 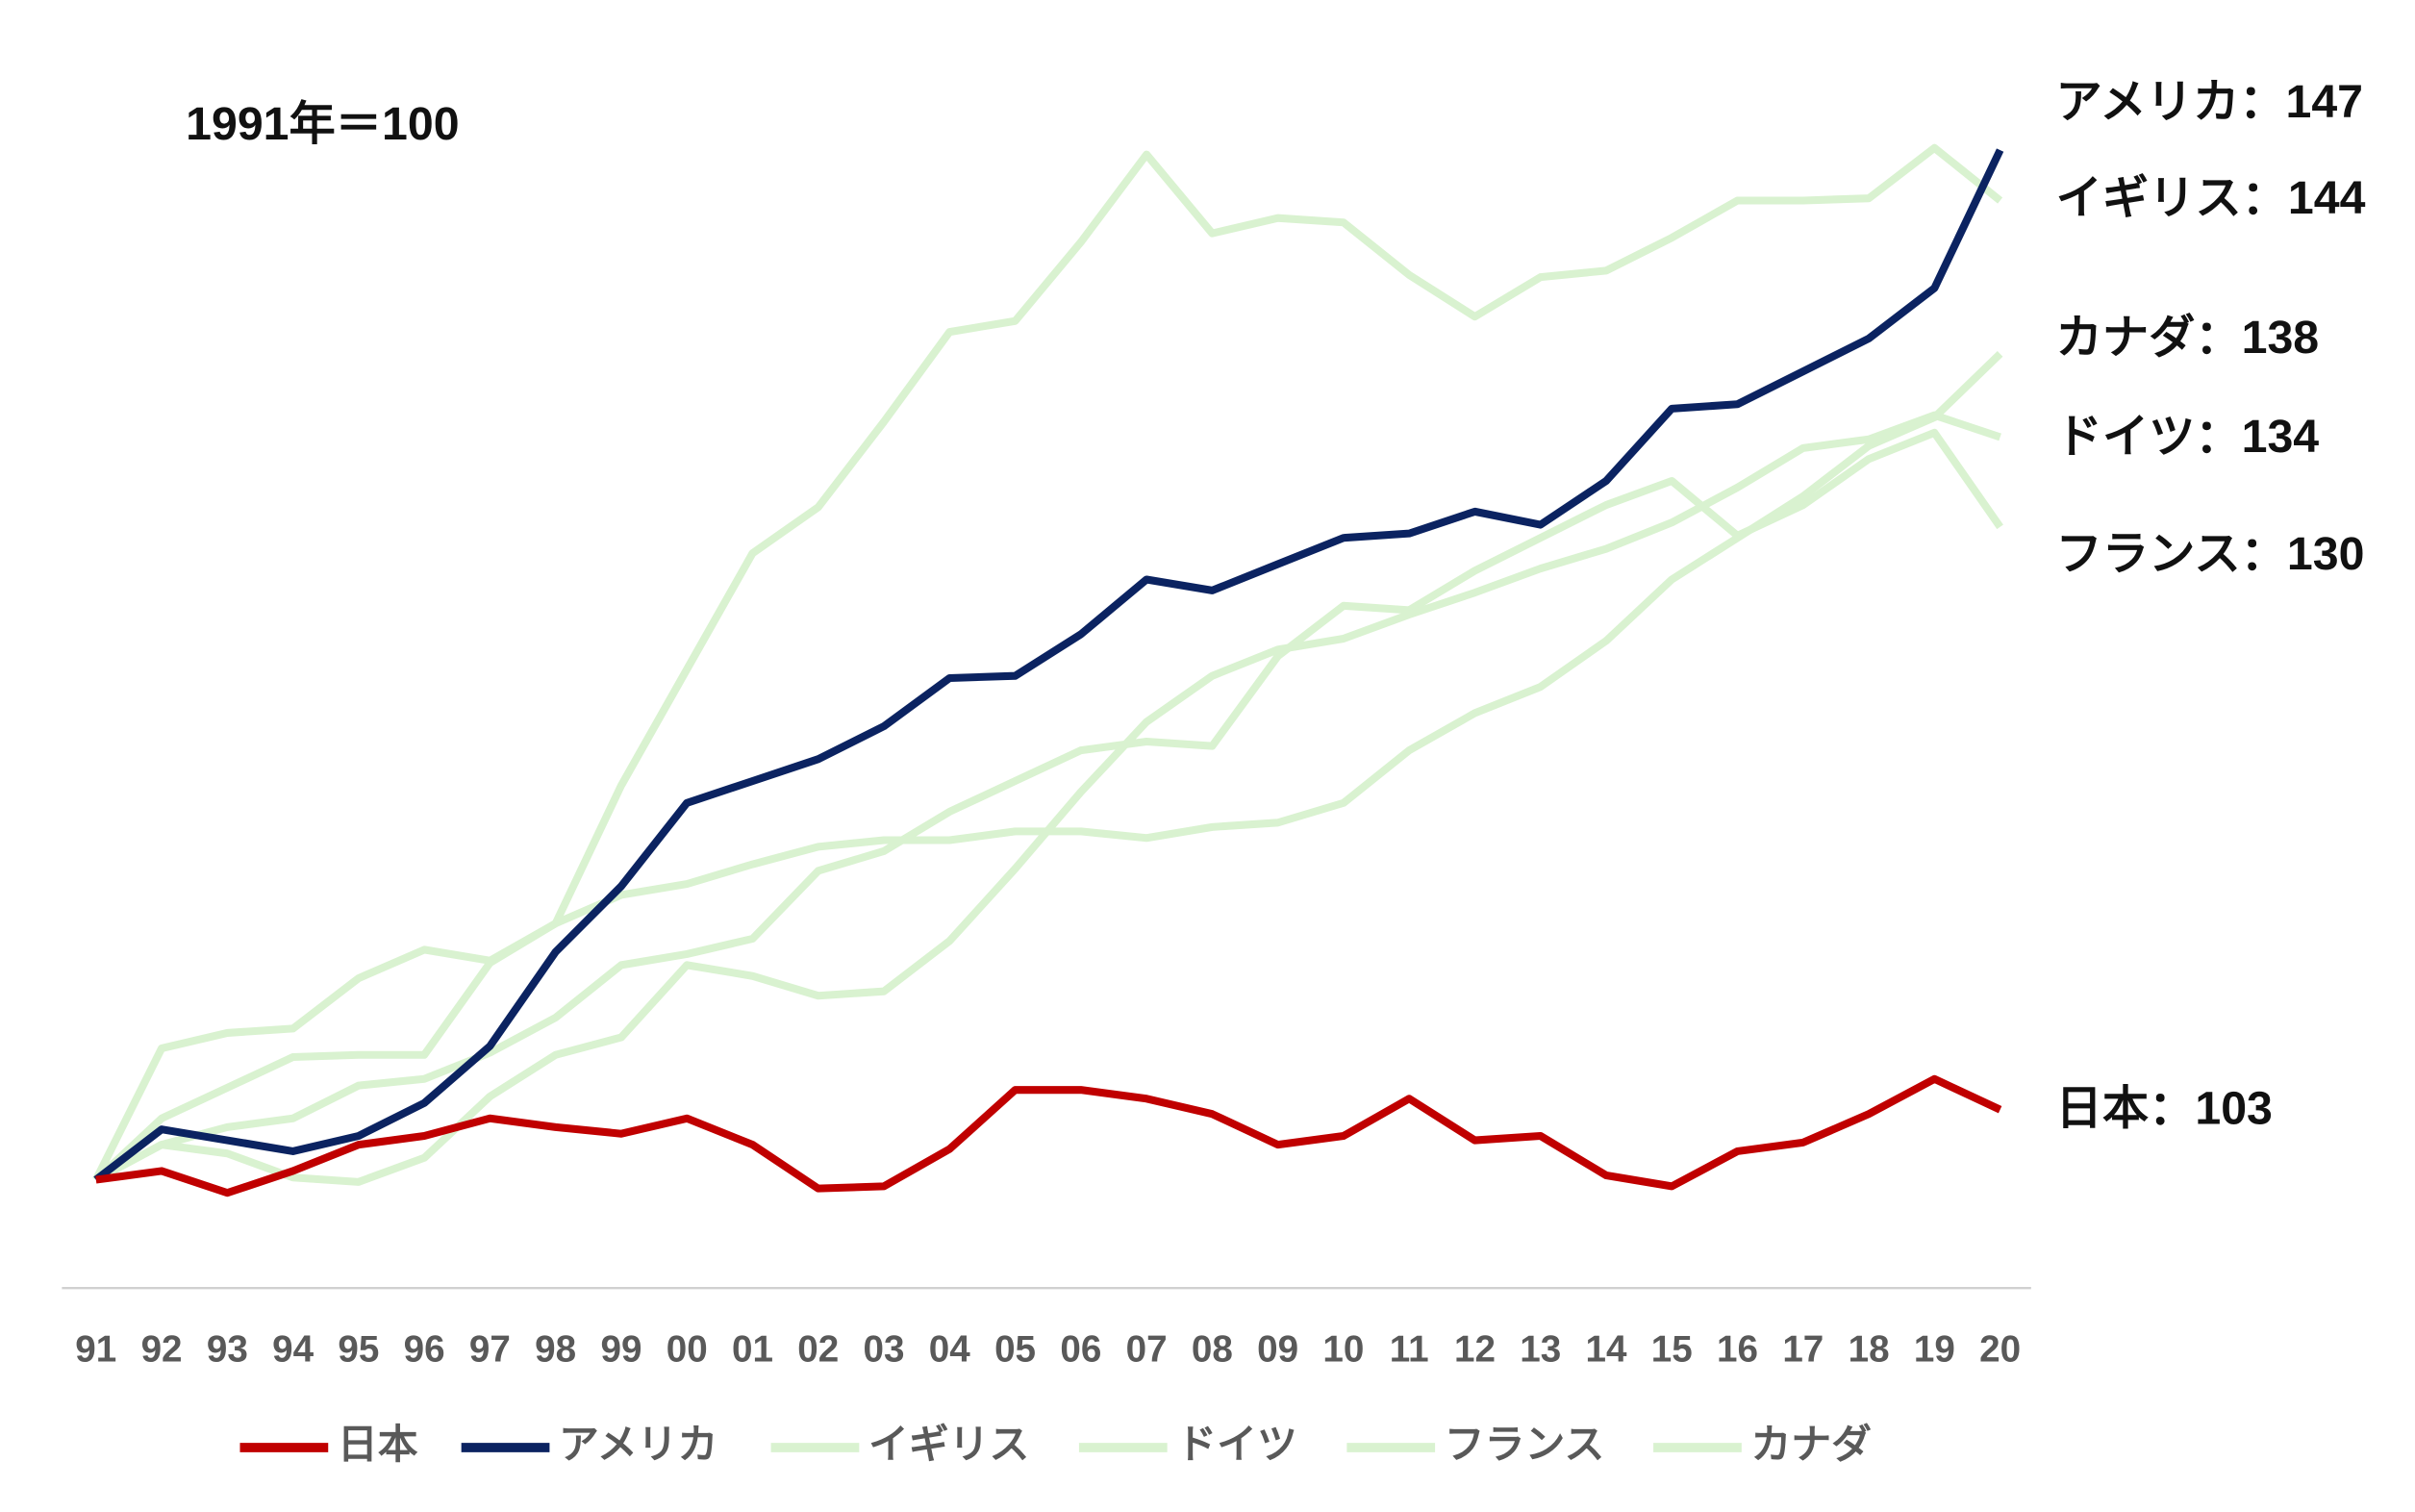 I want to click on x-tick-label: 02, so click(x=818, y=1349).